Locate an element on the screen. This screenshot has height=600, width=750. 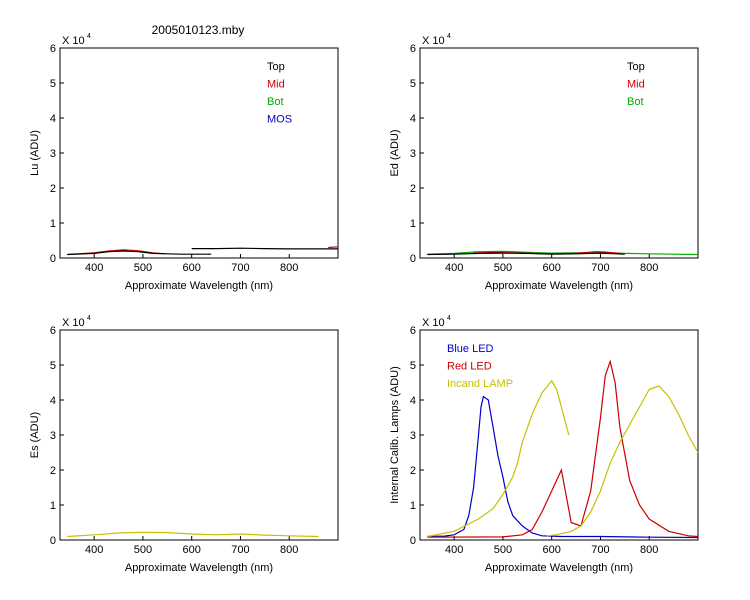
calib-ytick-label: 2 is located at coordinates (413, 471).